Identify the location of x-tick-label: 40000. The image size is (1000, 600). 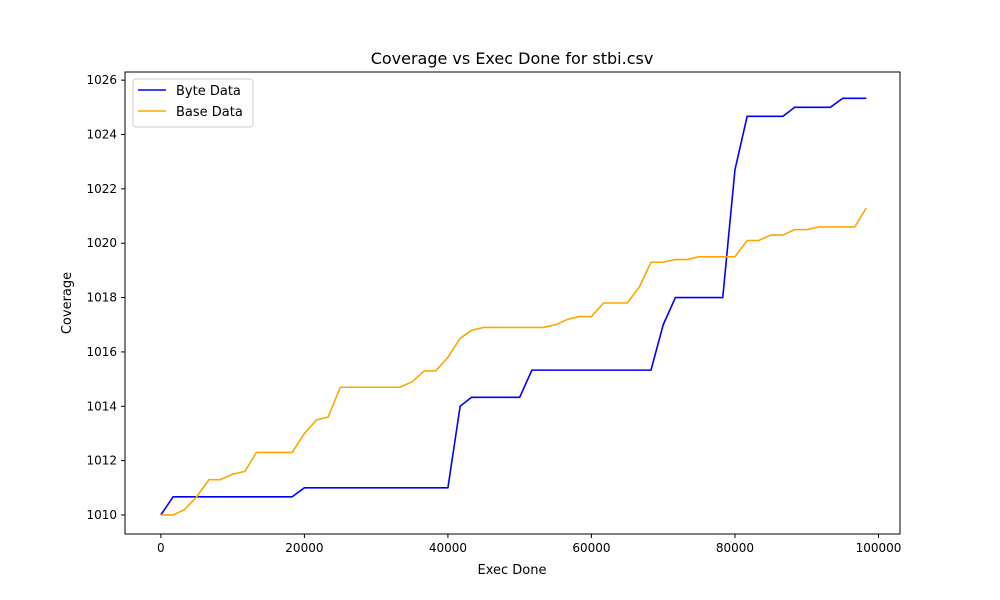
(448, 548).